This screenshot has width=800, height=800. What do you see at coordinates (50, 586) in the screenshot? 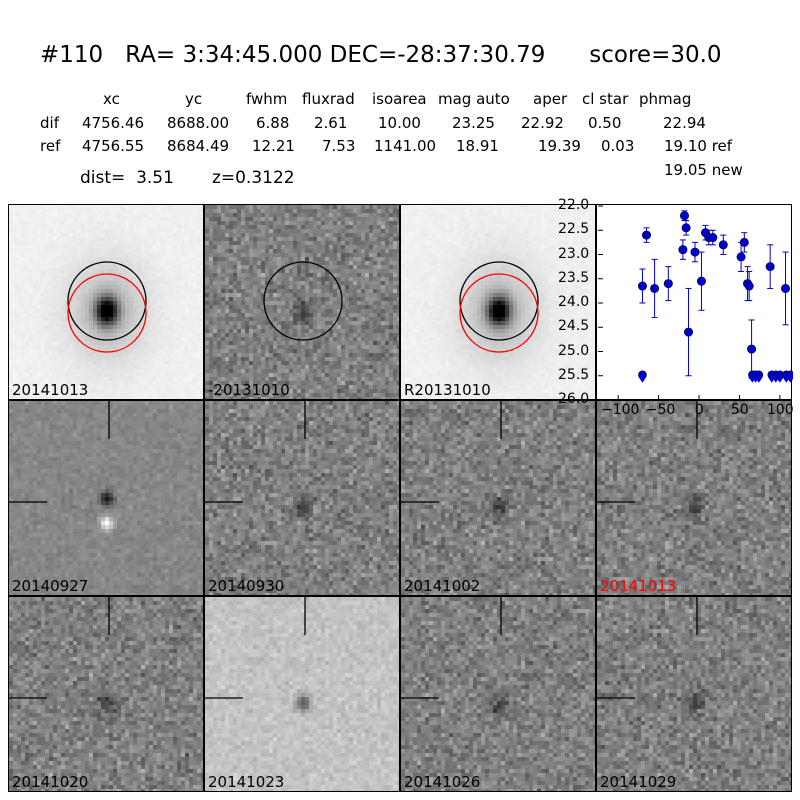
I see `image-panel-label: 20140927` at bounding box center [50, 586].